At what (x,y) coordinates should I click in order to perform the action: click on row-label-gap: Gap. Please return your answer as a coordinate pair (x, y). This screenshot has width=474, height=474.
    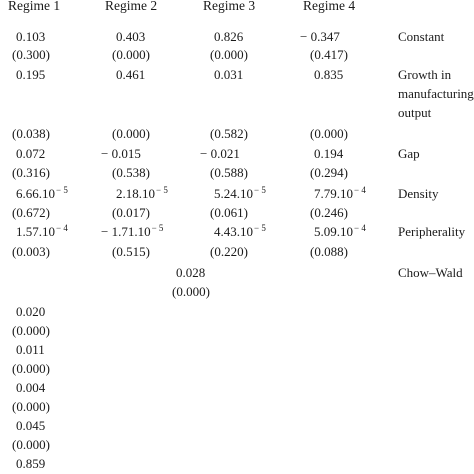
    Looking at the image, I should click on (409, 153).